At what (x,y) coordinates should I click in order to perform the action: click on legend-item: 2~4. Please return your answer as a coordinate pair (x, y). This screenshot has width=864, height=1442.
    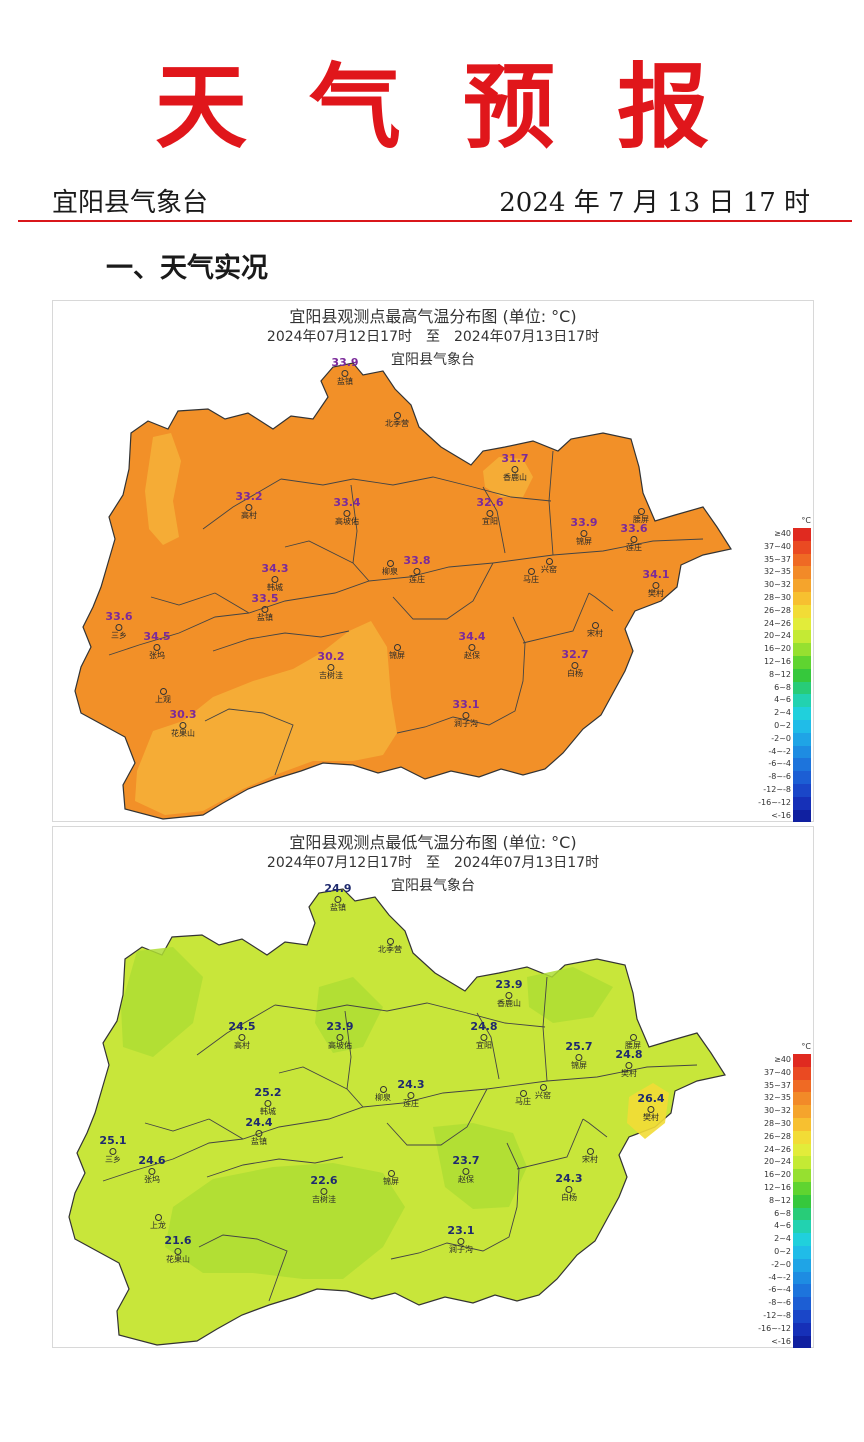
    Looking at the image, I should click on (783, 1239).